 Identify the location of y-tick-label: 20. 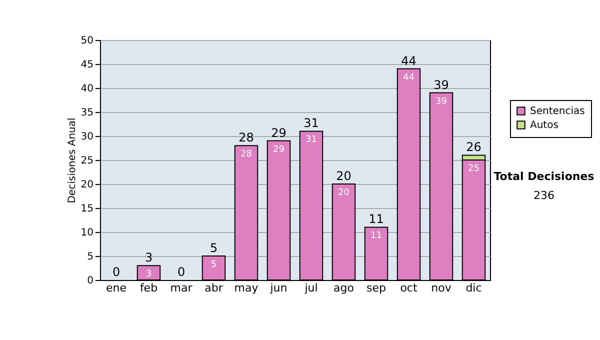
(87, 185).